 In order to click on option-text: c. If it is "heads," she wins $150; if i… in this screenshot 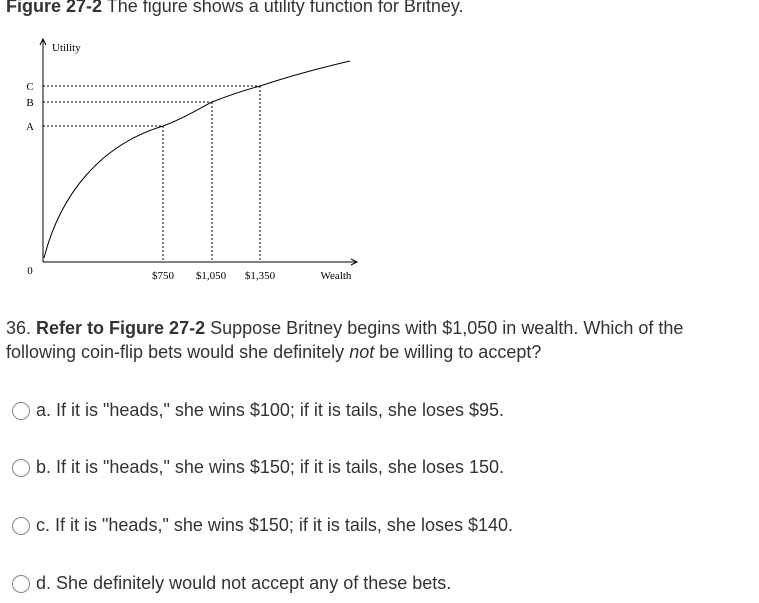, I will do `click(275, 525)`.